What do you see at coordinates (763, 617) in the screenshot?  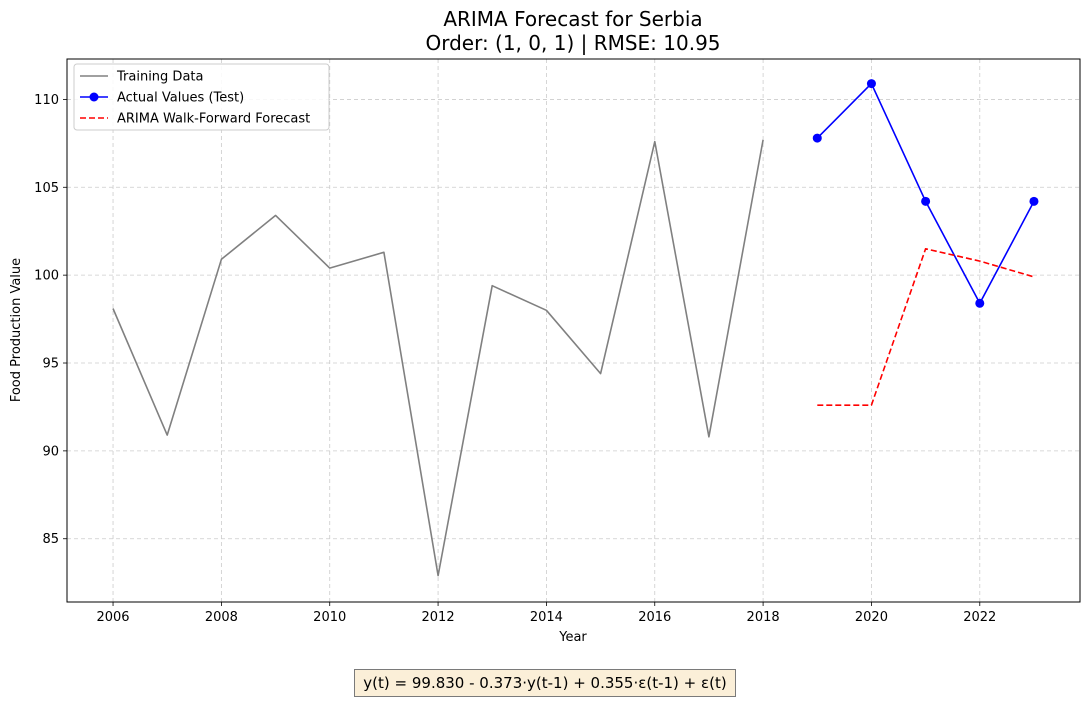 I see `x-tick-label: 2018` at bounding box center [763, 617].